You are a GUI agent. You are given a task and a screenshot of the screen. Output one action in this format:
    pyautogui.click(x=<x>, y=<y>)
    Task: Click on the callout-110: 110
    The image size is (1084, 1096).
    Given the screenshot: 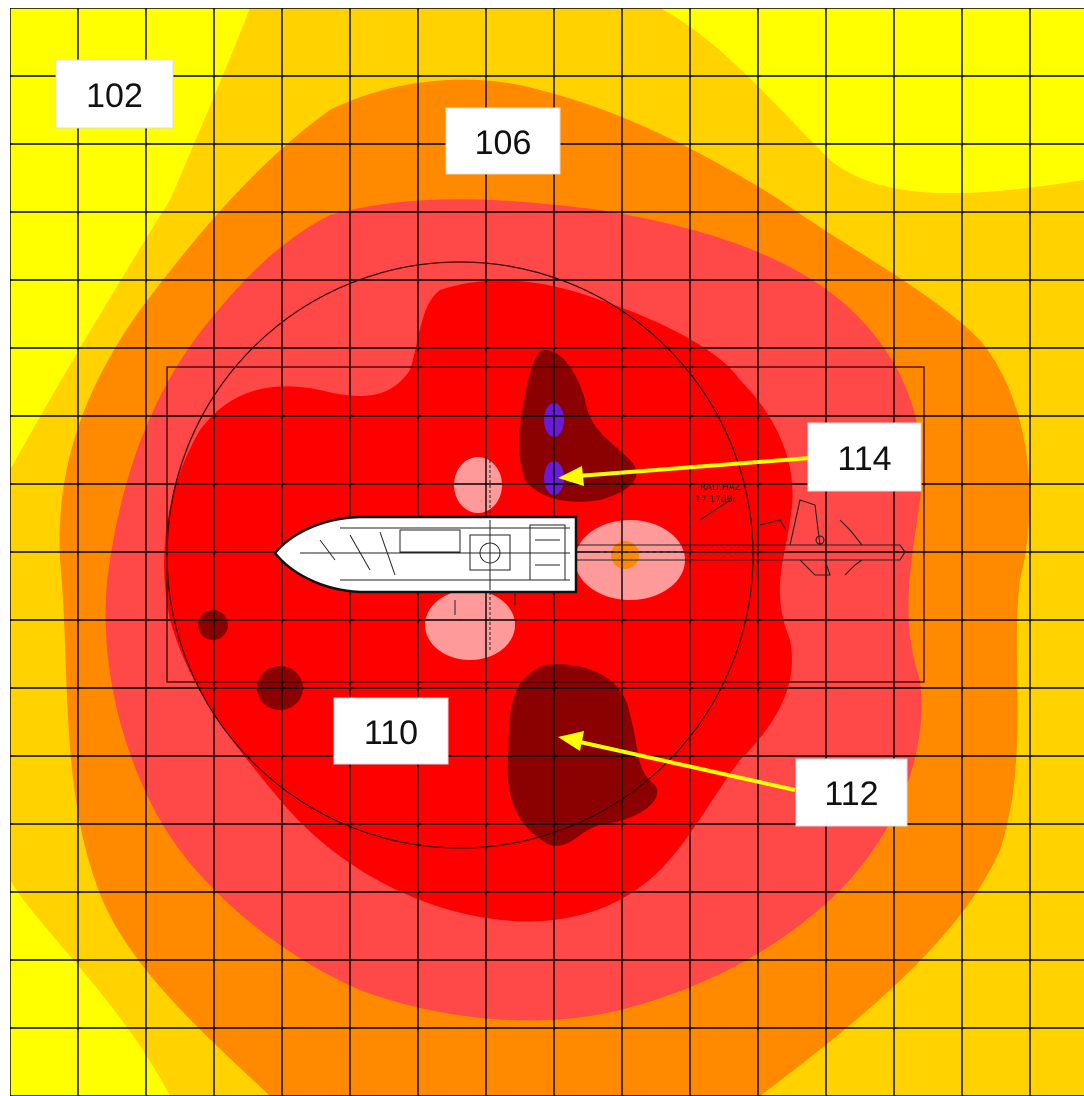 What is the action you would take?
    pyautogui.click(x=391, y=731)
    